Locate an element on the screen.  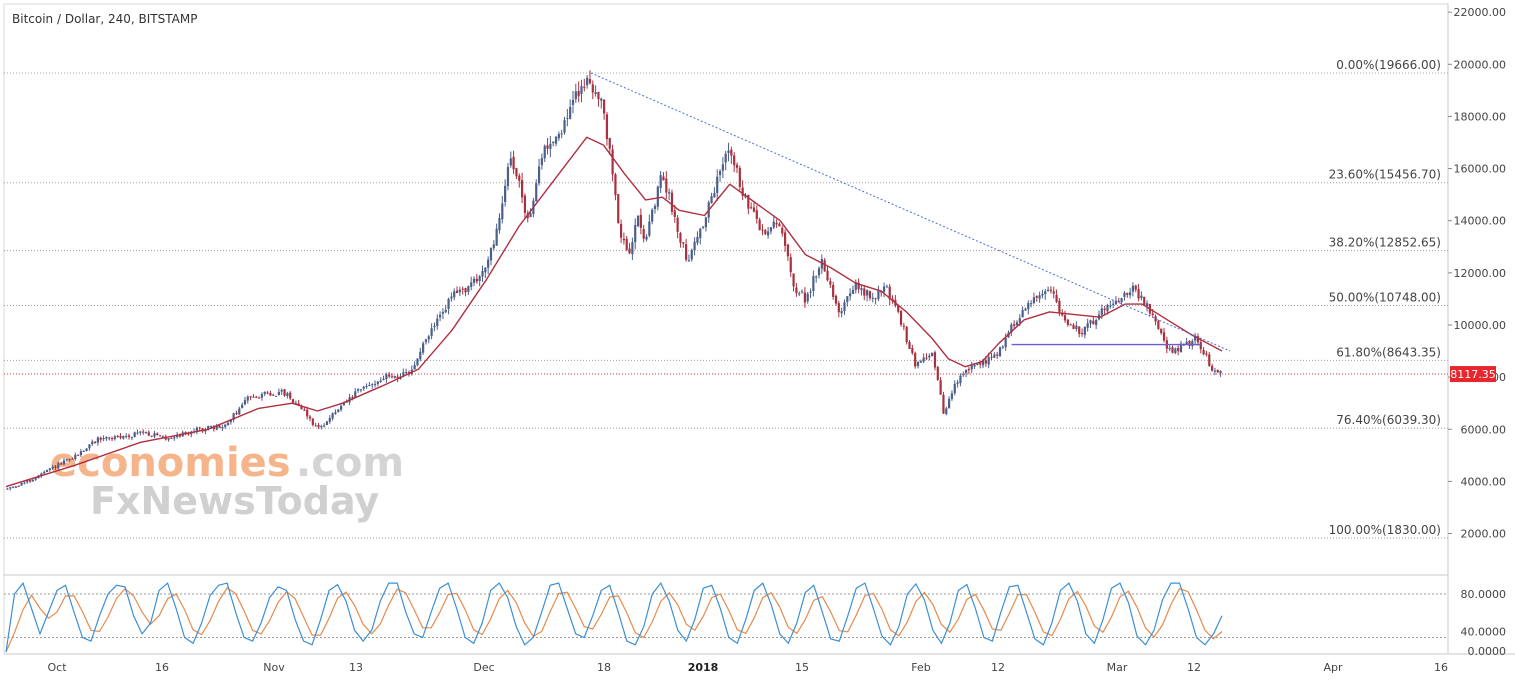
watermark-dotcom: .com is located at coordinates (350, 463).